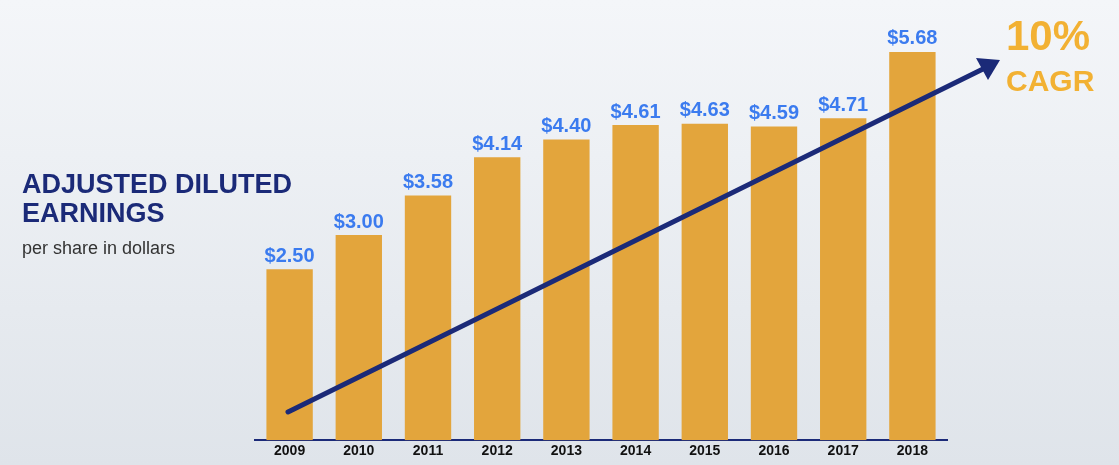  What do you see at coordinates (566, 450) in the screenshot?
I see `x-tick-label: 2013` at bounding box center [566, 450].